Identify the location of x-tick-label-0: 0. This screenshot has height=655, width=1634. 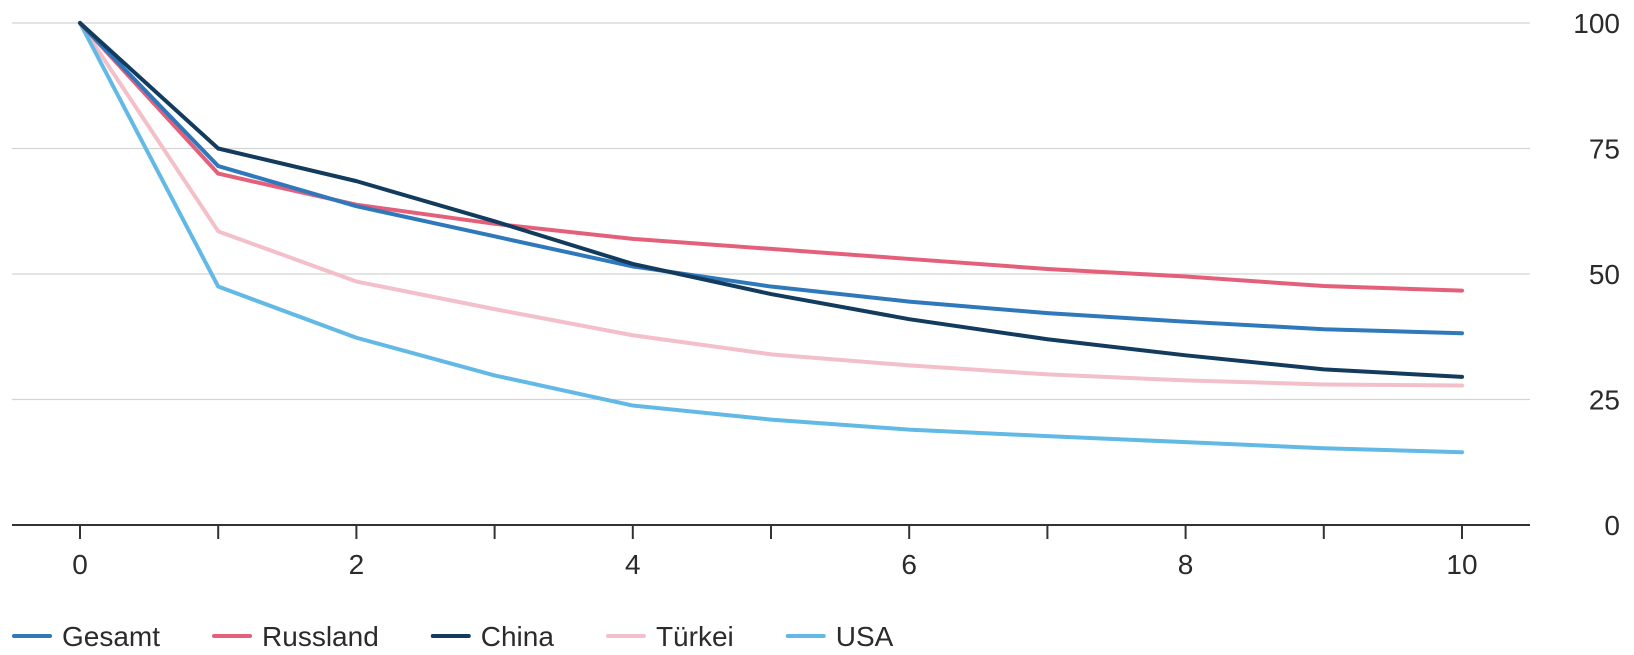
(80, 564).